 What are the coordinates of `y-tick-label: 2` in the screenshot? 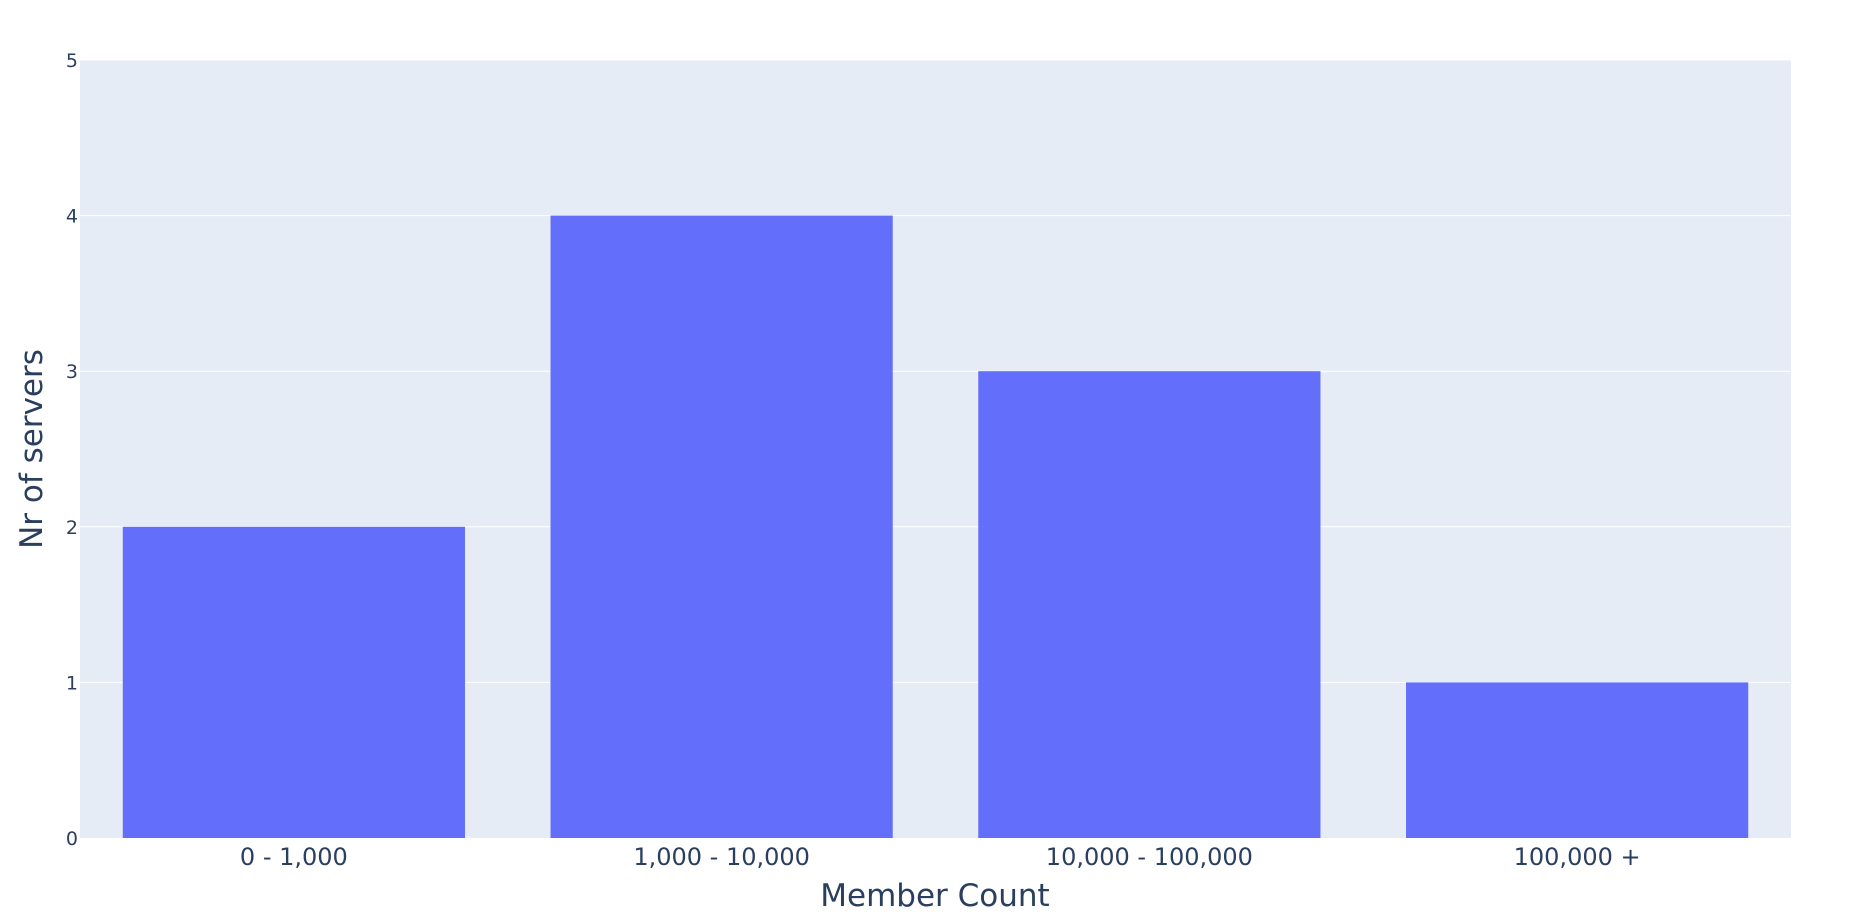 It's located at (72, 528).